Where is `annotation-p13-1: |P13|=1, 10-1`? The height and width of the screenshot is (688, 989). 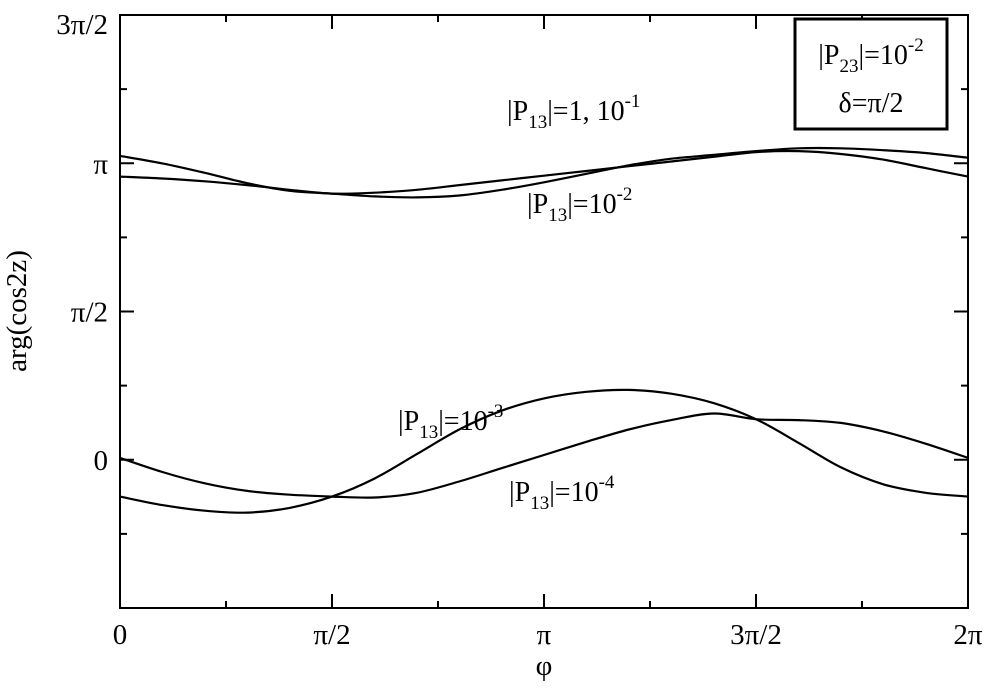 annotation-p13-1: |P13|=1, 10-1 is located at coordinates (573, 112).